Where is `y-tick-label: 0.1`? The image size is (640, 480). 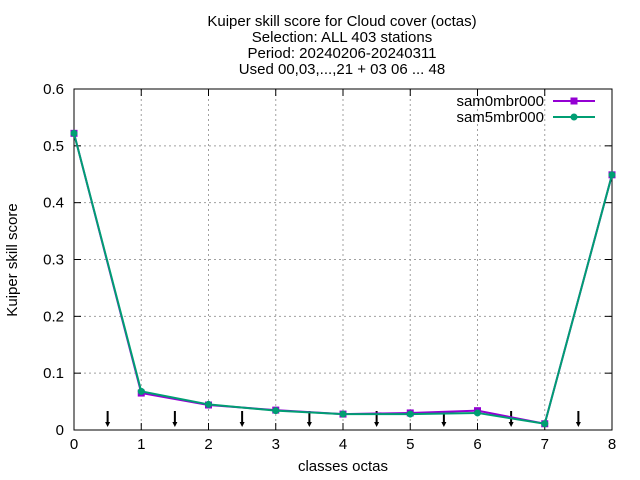
y-tick-label: 0.1 is located at coordinates (53, 373).